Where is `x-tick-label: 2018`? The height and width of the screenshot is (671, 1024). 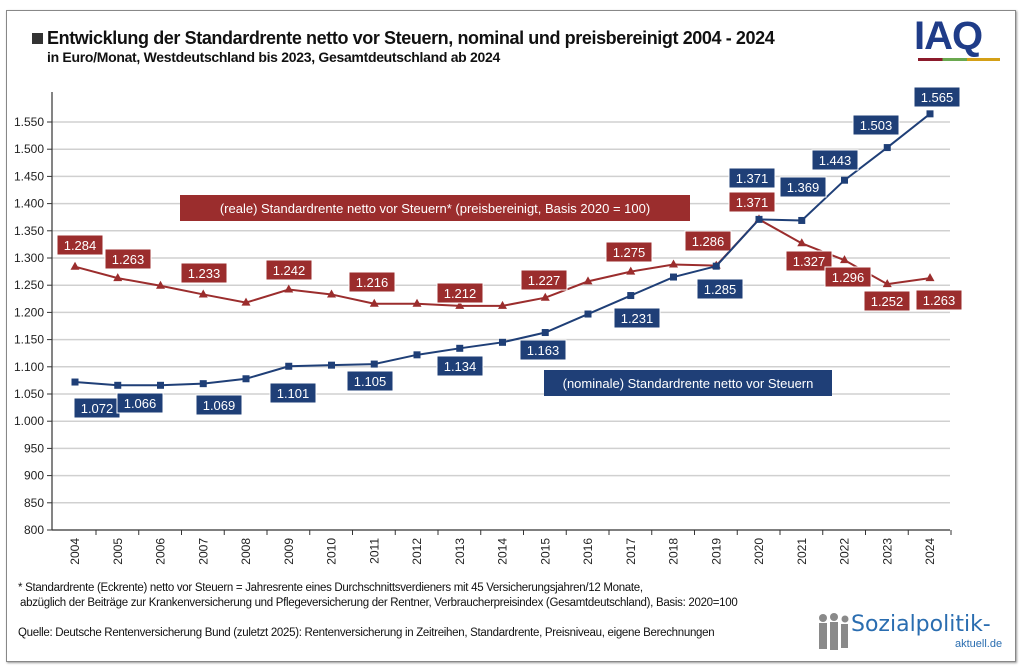 x-tick-label: 2018 is located at coordinates (674, 551).